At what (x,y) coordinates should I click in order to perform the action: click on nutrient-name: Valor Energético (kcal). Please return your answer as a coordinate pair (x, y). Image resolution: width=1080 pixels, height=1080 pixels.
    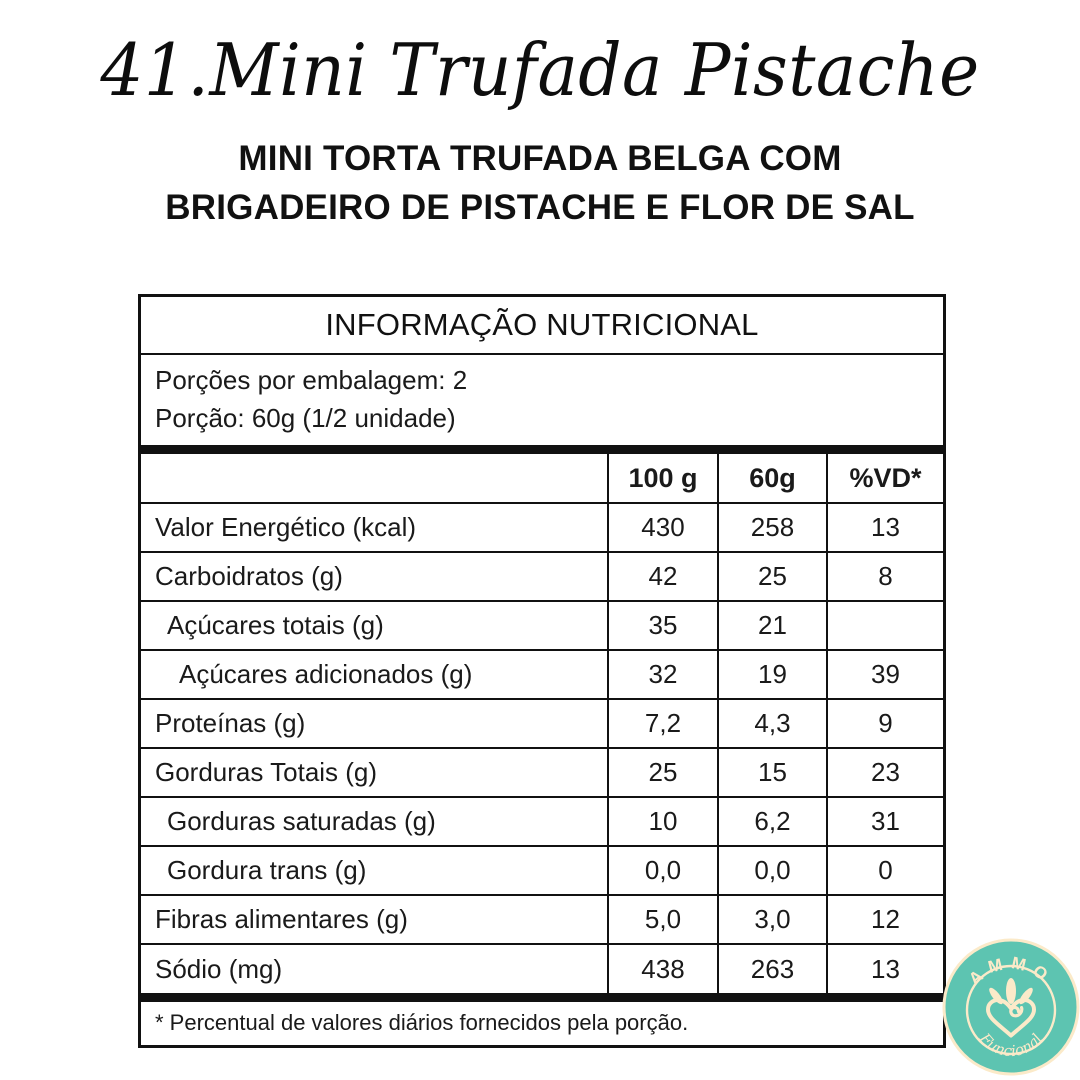
    Looking at the image, I should click on (374, 527).